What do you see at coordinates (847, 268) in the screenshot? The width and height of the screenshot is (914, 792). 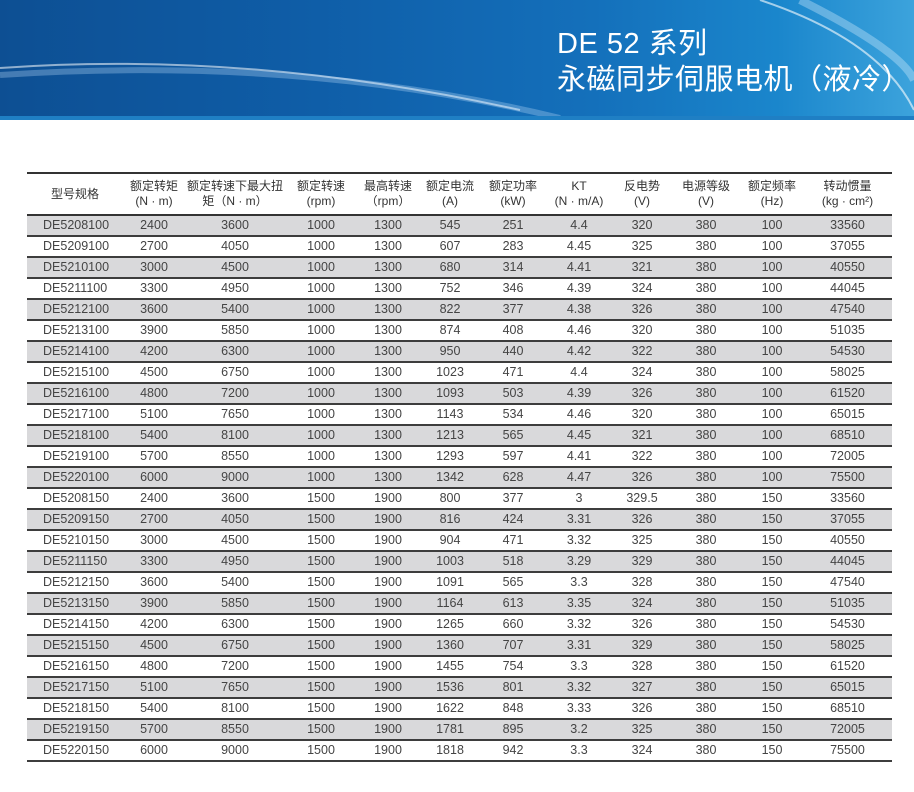 I see `value-cell: 40550` at bounding box center [847, 268].